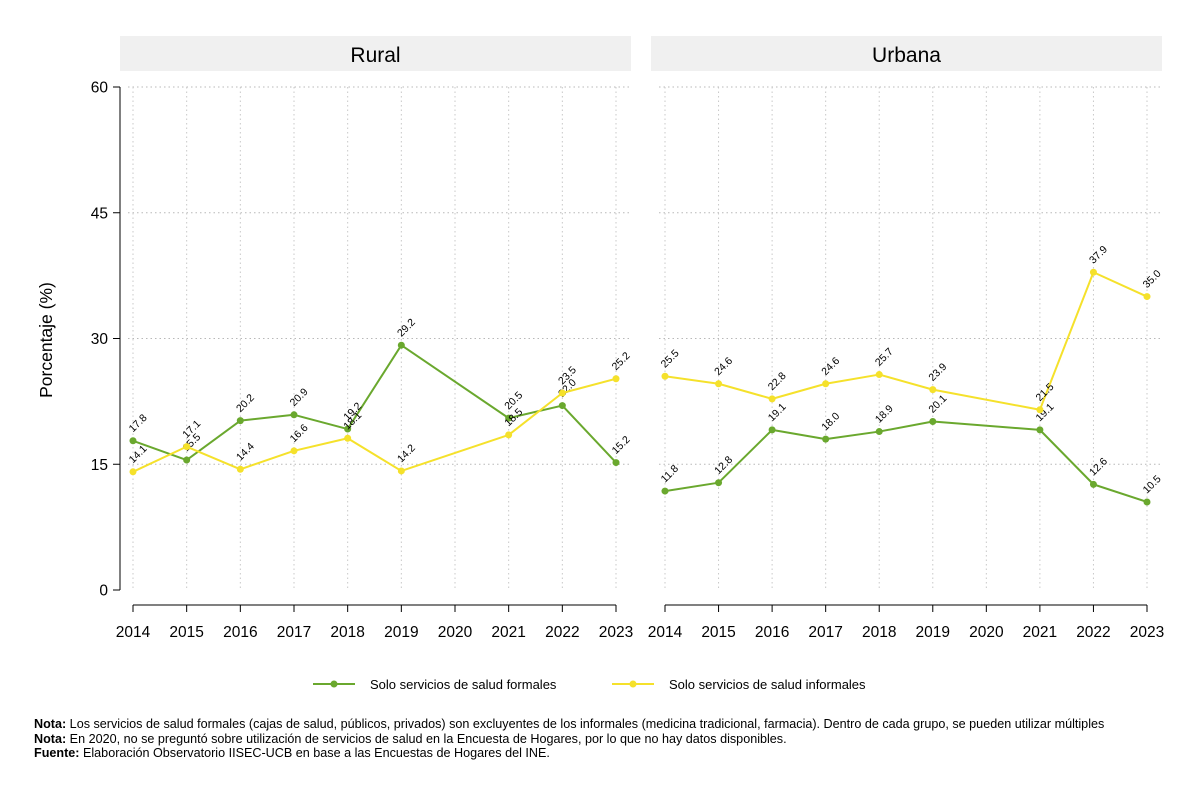  I want to click on legend-marker-informales, so click(633, 684).